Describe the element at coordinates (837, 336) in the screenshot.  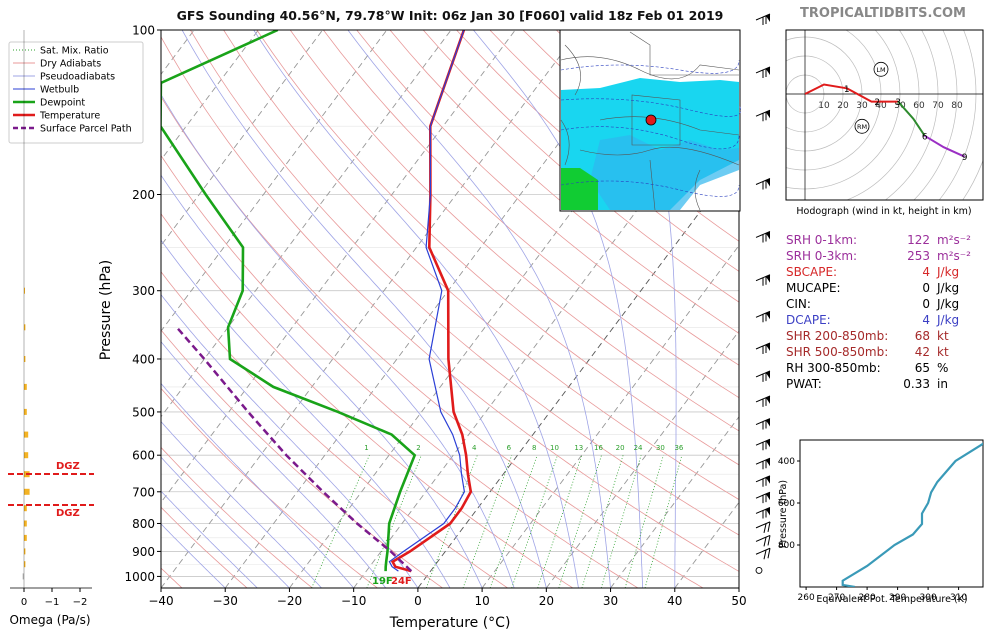
I see `index-label: SHR 200-850mb:` at that location.